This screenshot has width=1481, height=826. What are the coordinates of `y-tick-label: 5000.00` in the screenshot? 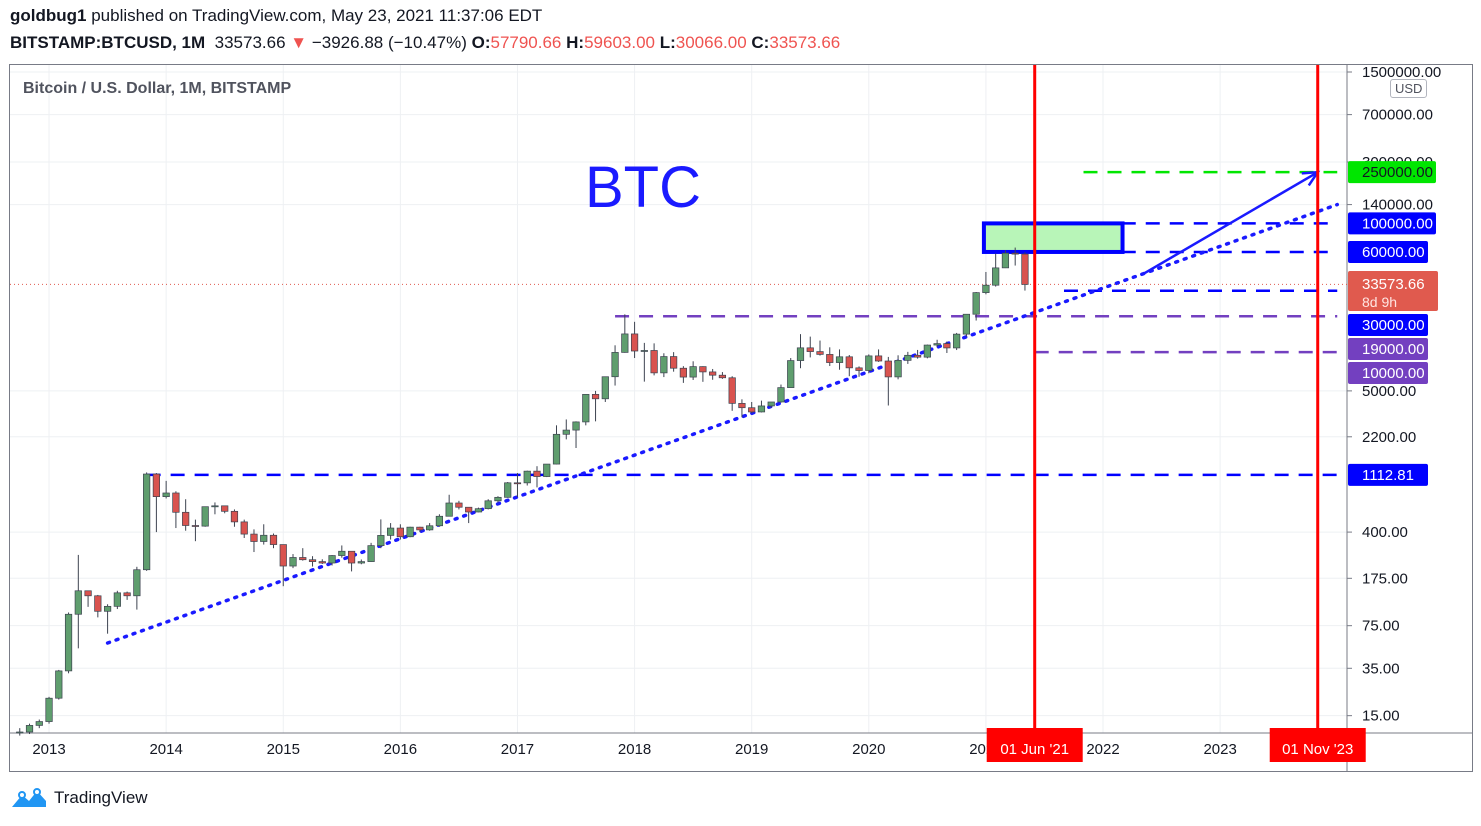 It's located at (1389, 391).